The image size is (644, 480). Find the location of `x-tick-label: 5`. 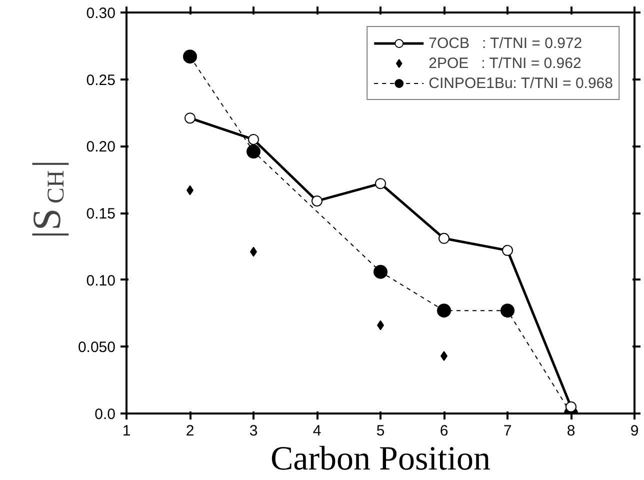

x-tick-label: 5 is located at coordinates (380, 431).